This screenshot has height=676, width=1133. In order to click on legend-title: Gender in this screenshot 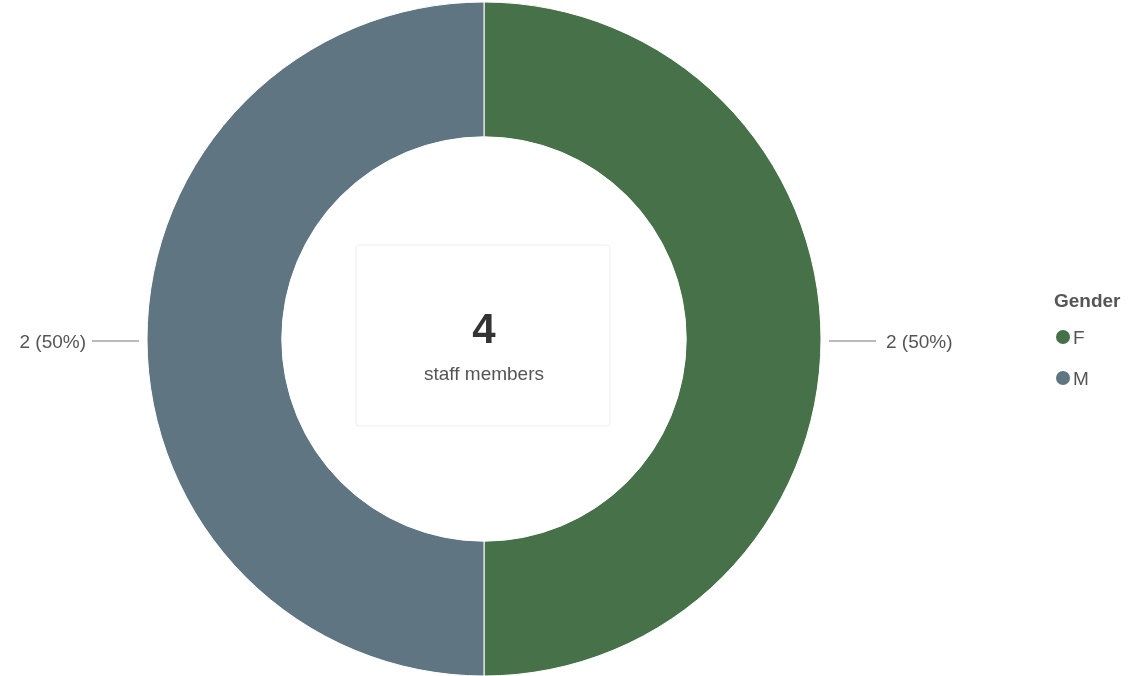, I will do `click(1088, 300)`.